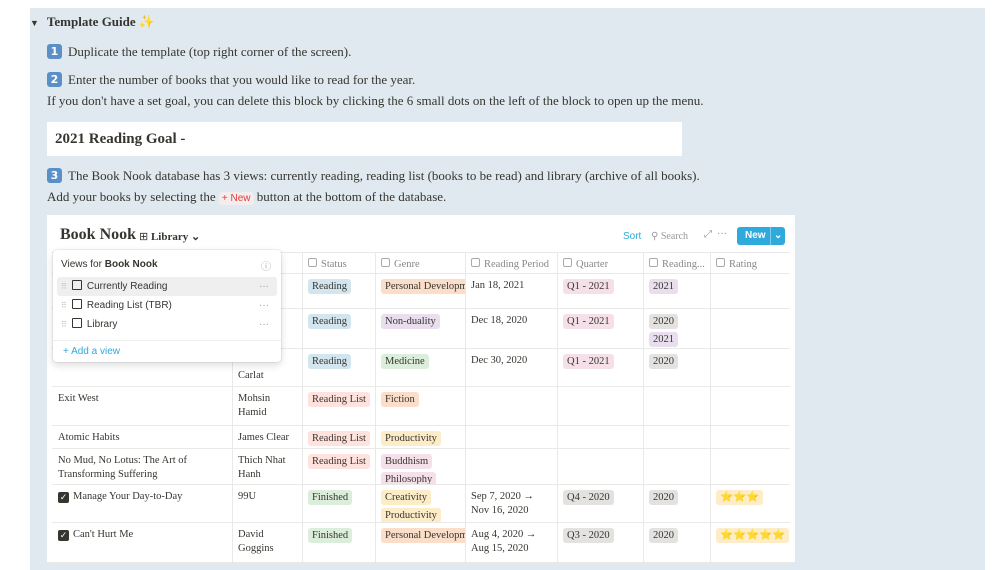 This screenshot has height=570, width=1005. I want to click on help-icon: ⓘ, so click(266, 267).